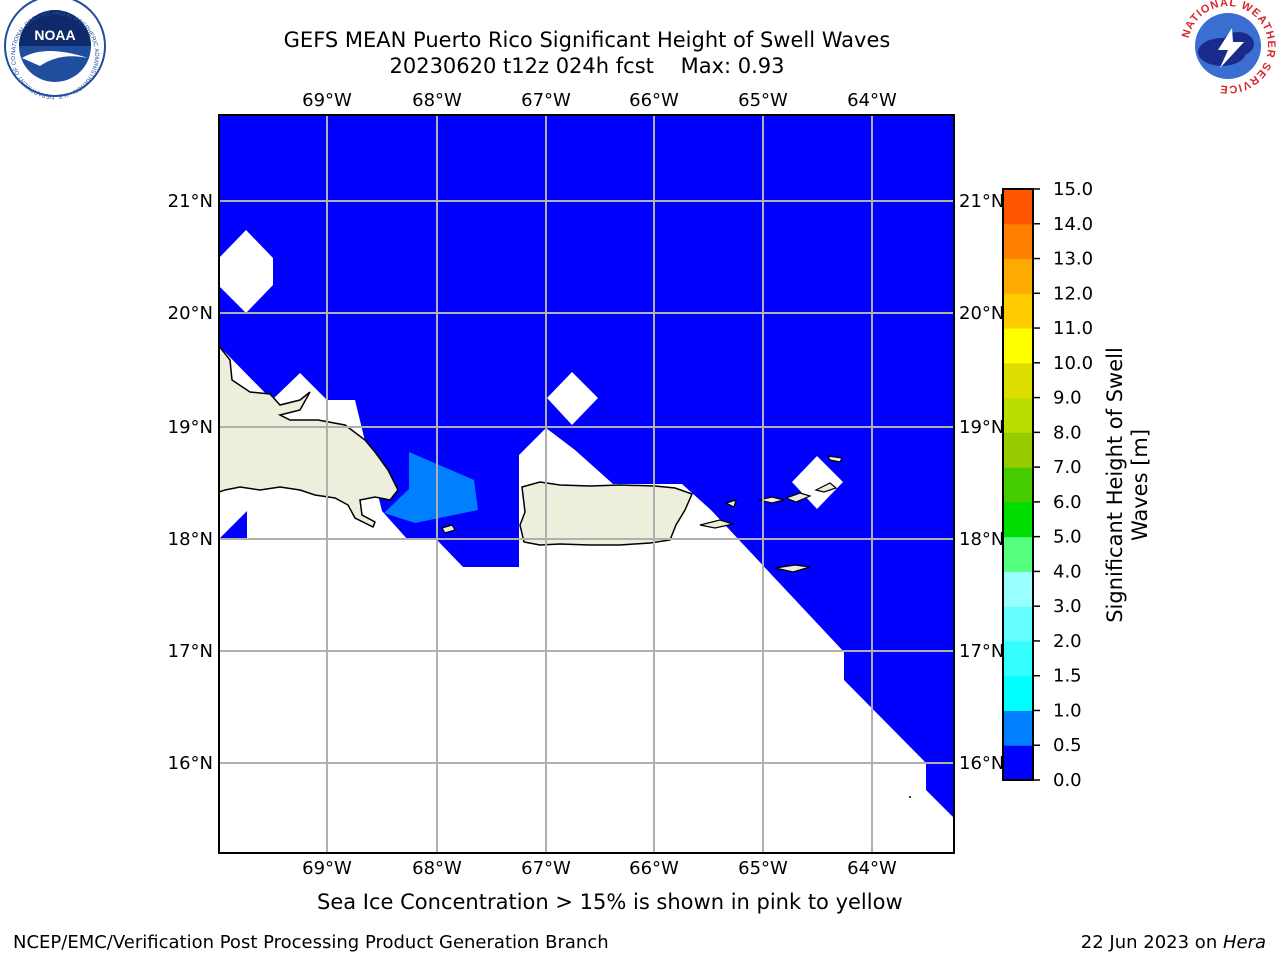 This screenshot has width=1280, height=960. Describe the element at coordinates (190, 427) in the screenshot. I see `lat-label-left-19n: 19°N` at that location.